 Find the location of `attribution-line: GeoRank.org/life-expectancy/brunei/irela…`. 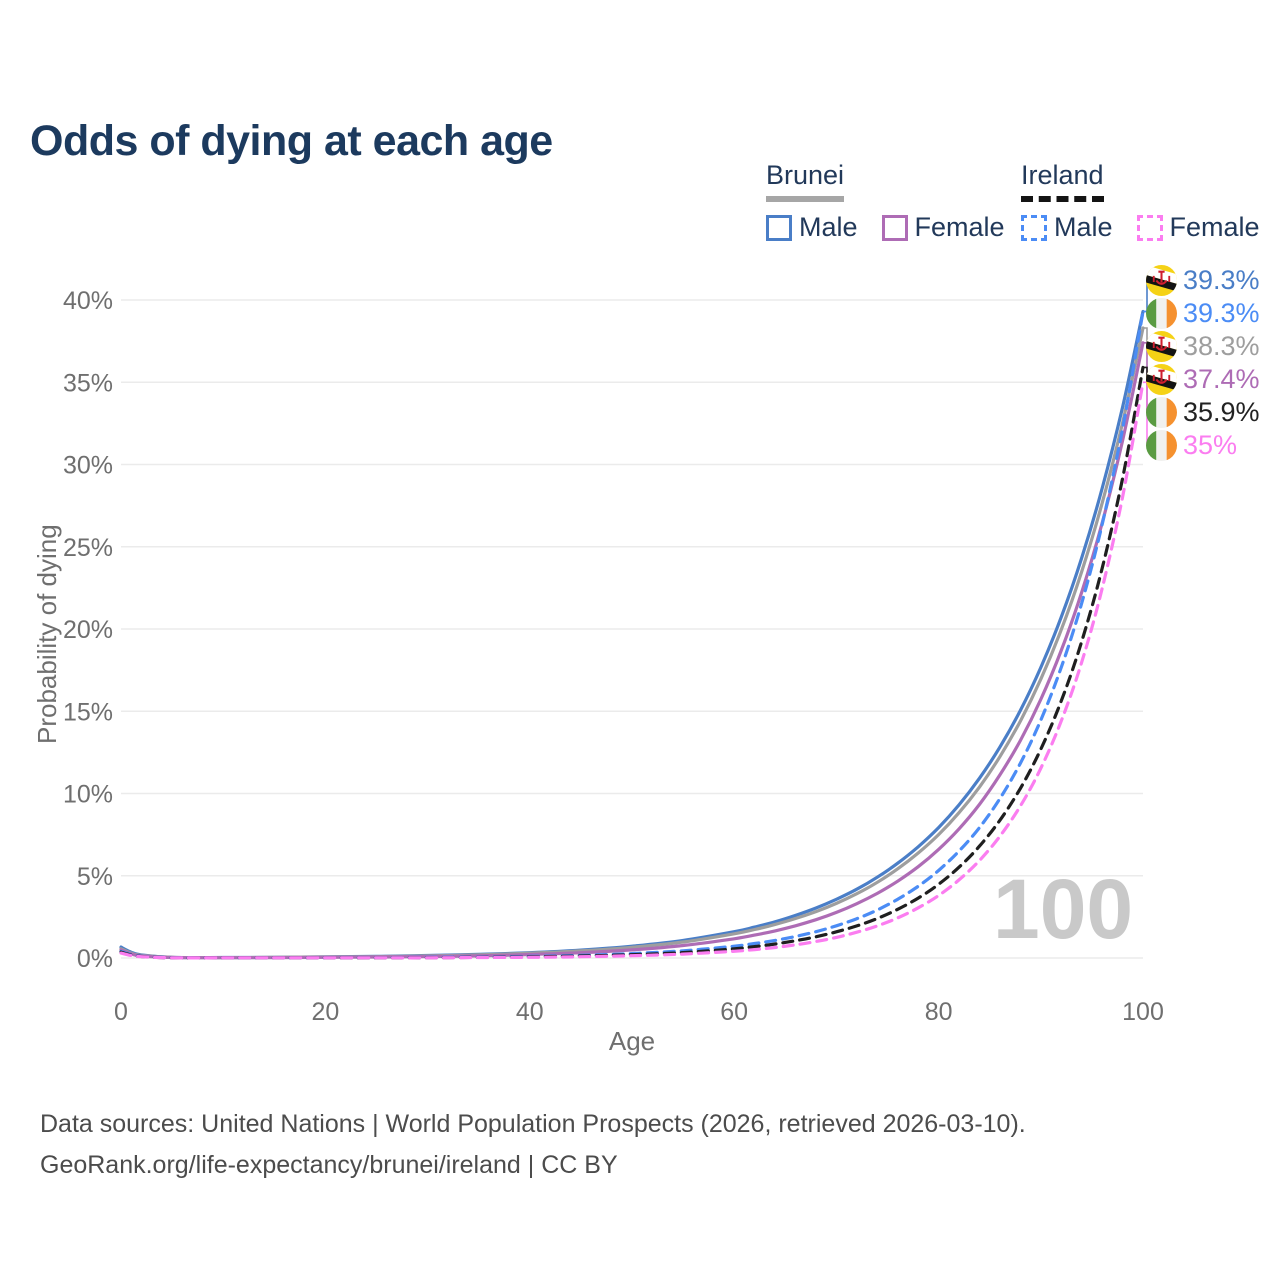

attribution-line: GeoRank.org/life-expectancy/brunei/irela… is located at coordinates (329, 1165).